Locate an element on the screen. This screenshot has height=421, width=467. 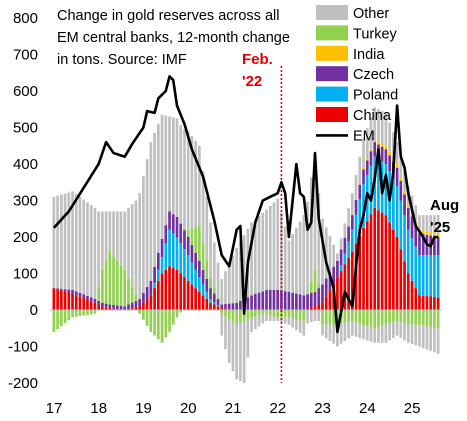
legend-label-czech: Czech is located at coordinates (373, 75).